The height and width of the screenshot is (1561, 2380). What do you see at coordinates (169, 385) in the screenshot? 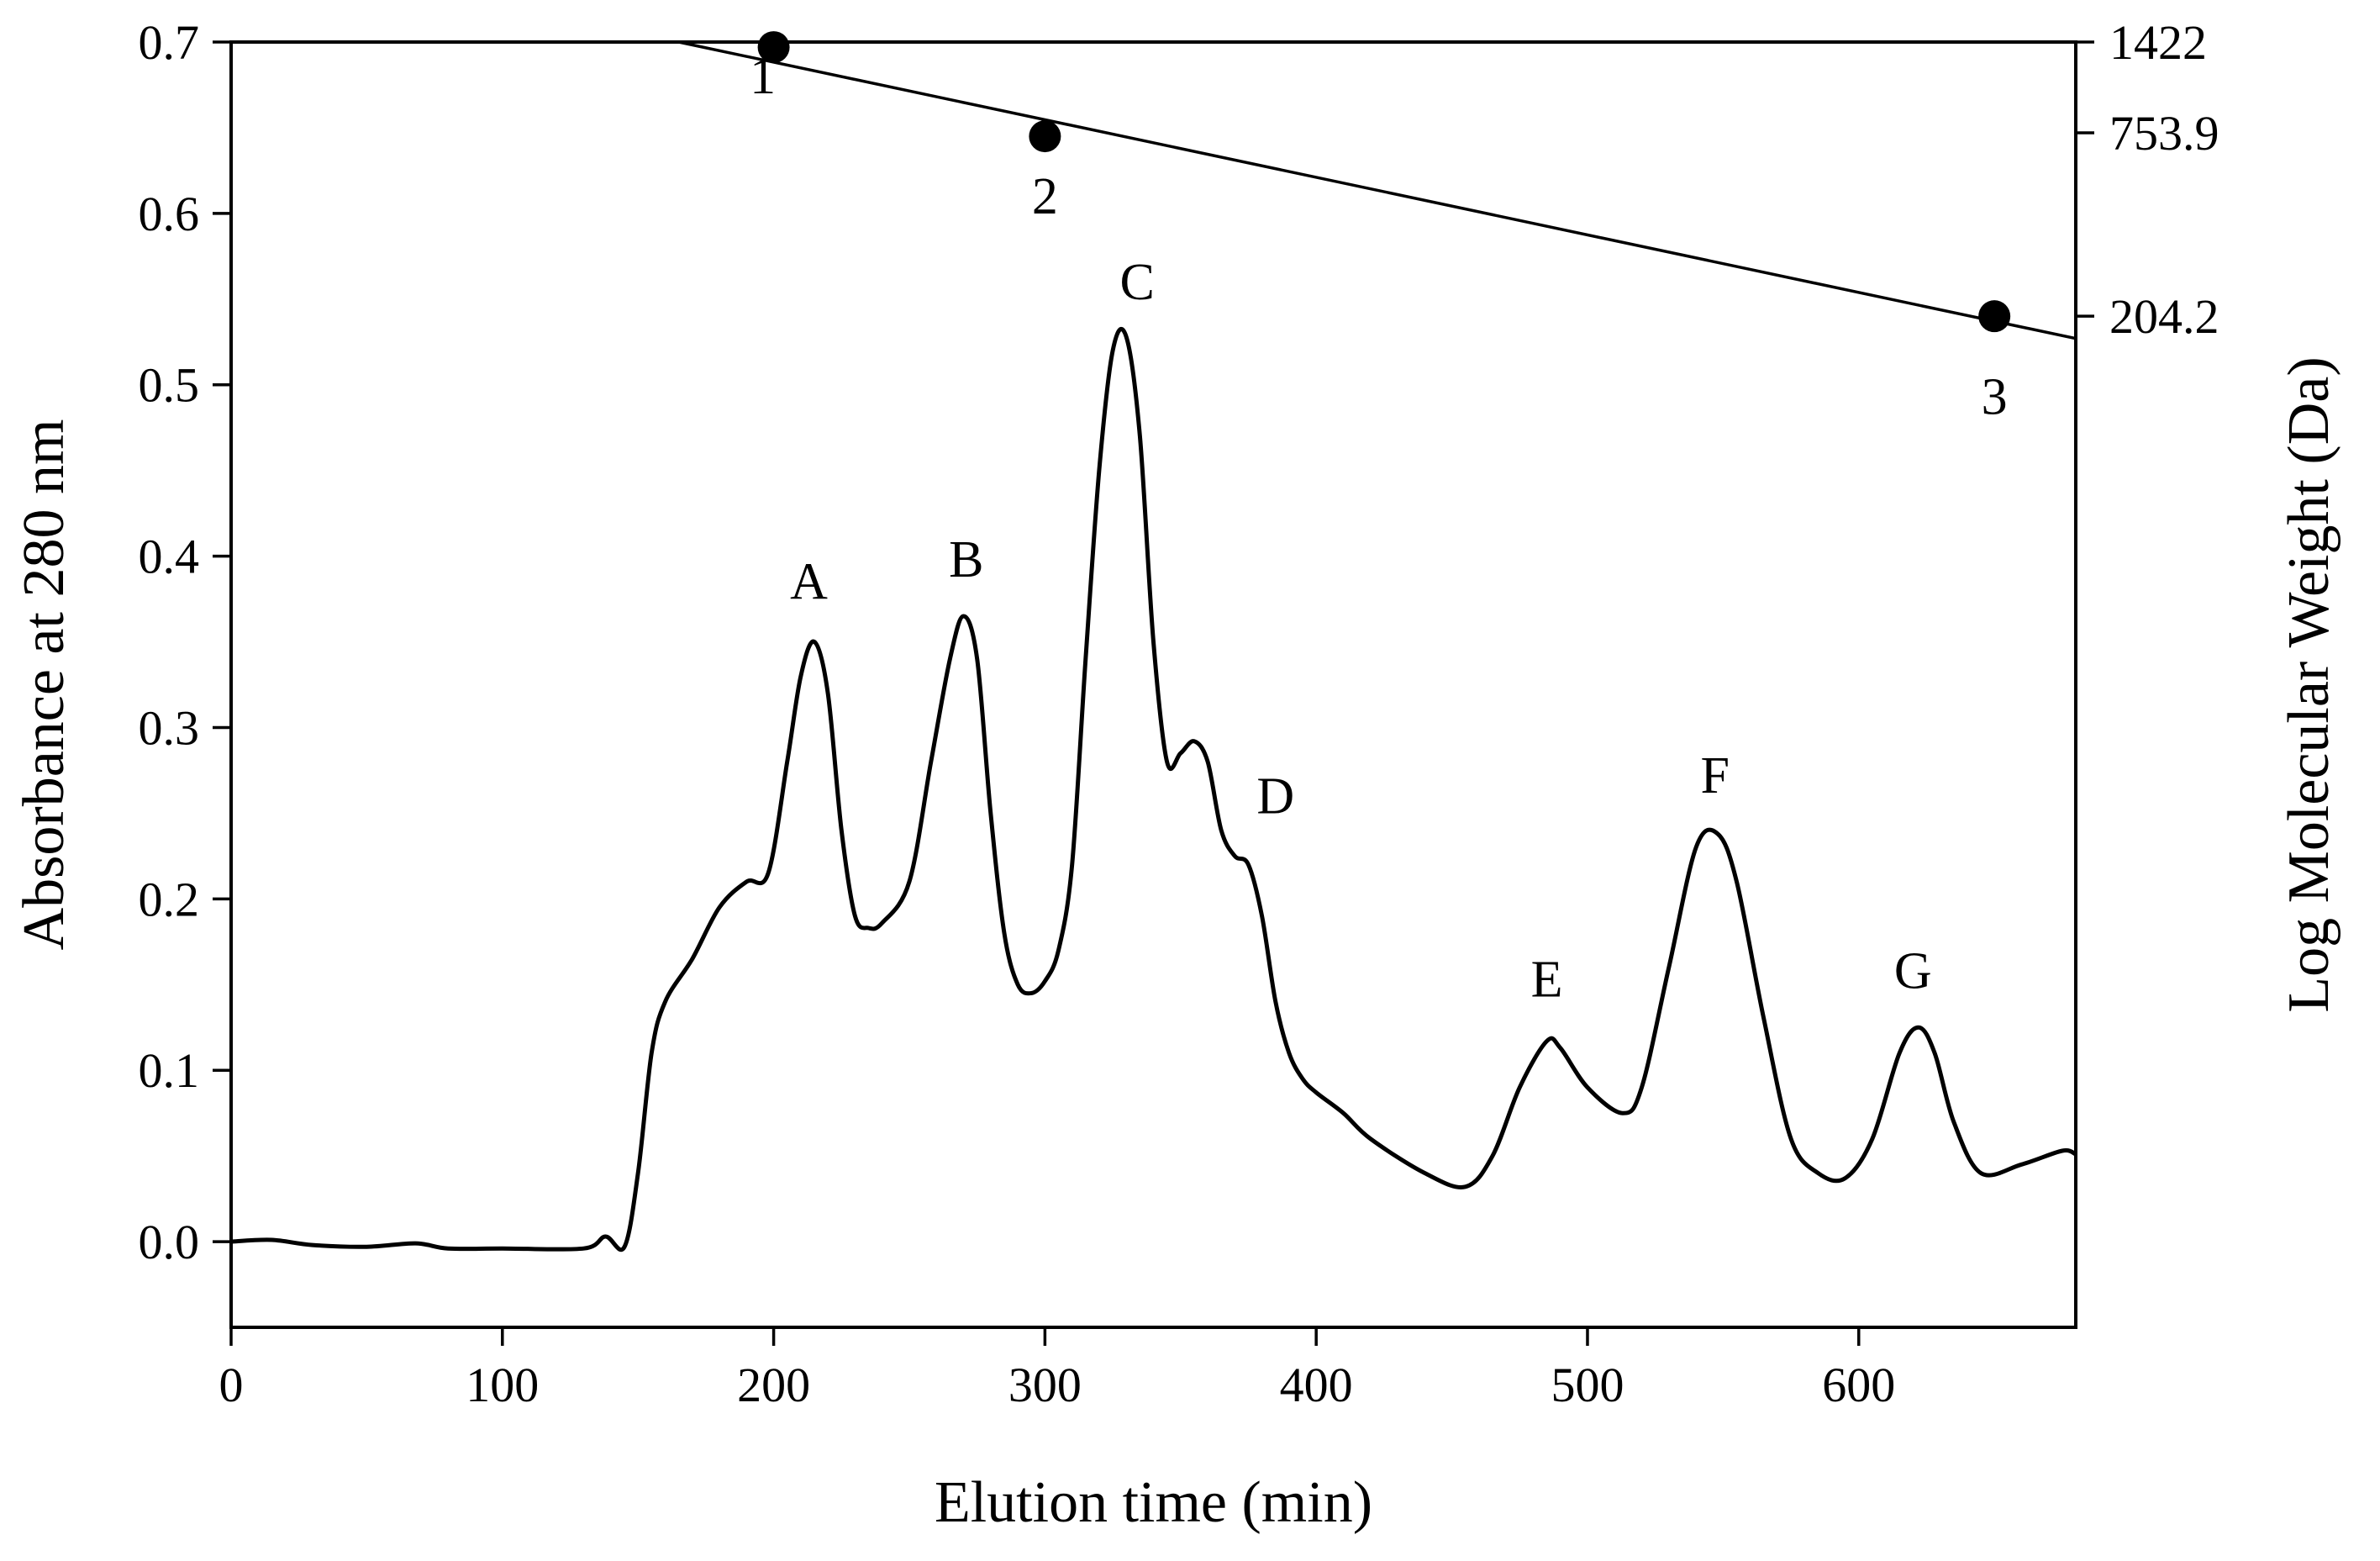
I see `y-tick-label: 0.5` at bounding box center [169, 385].